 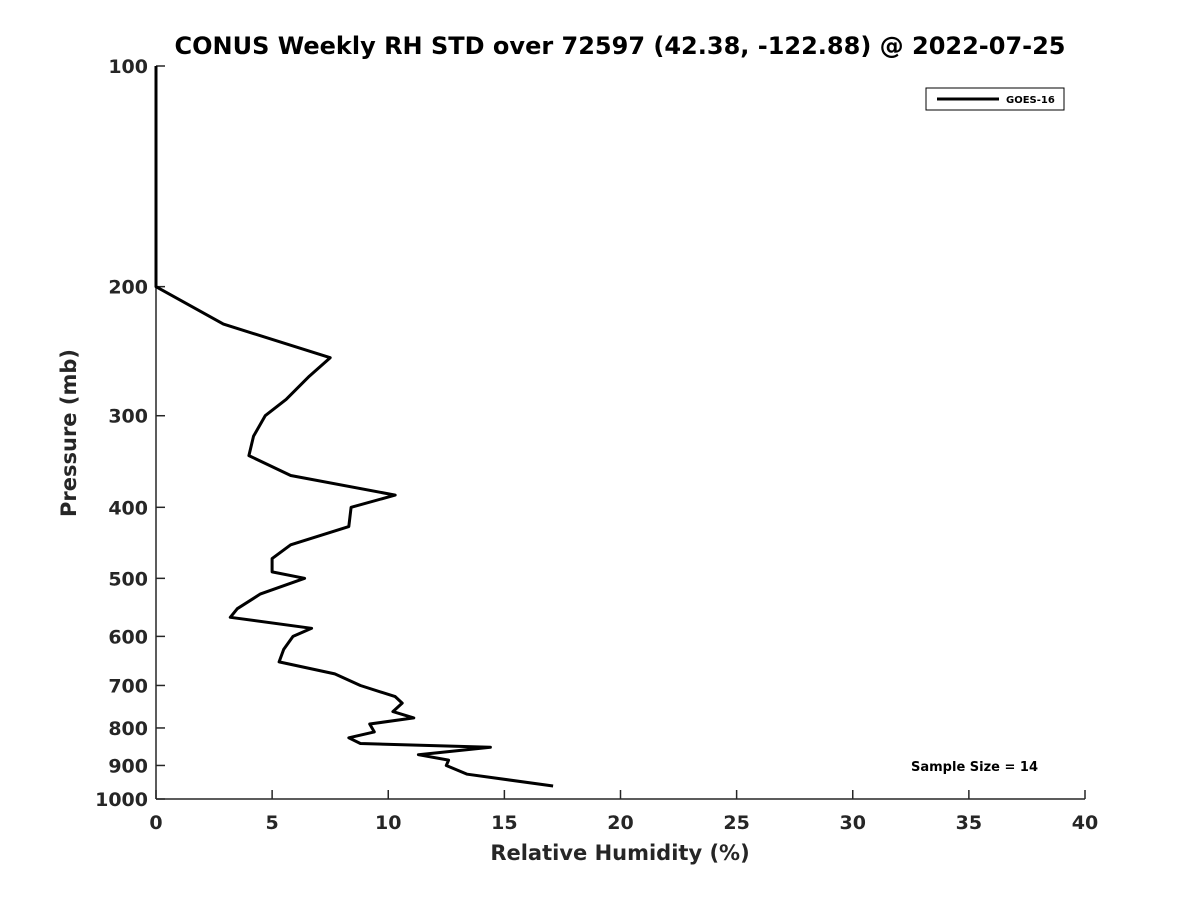 I want to click on x-tick-label: 25, so click(x=736, y=823).